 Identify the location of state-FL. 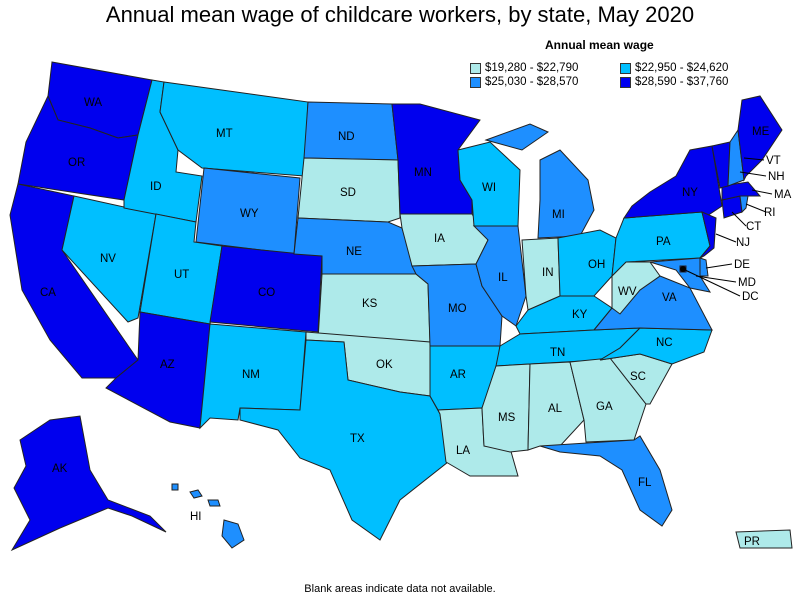
(606, 481).